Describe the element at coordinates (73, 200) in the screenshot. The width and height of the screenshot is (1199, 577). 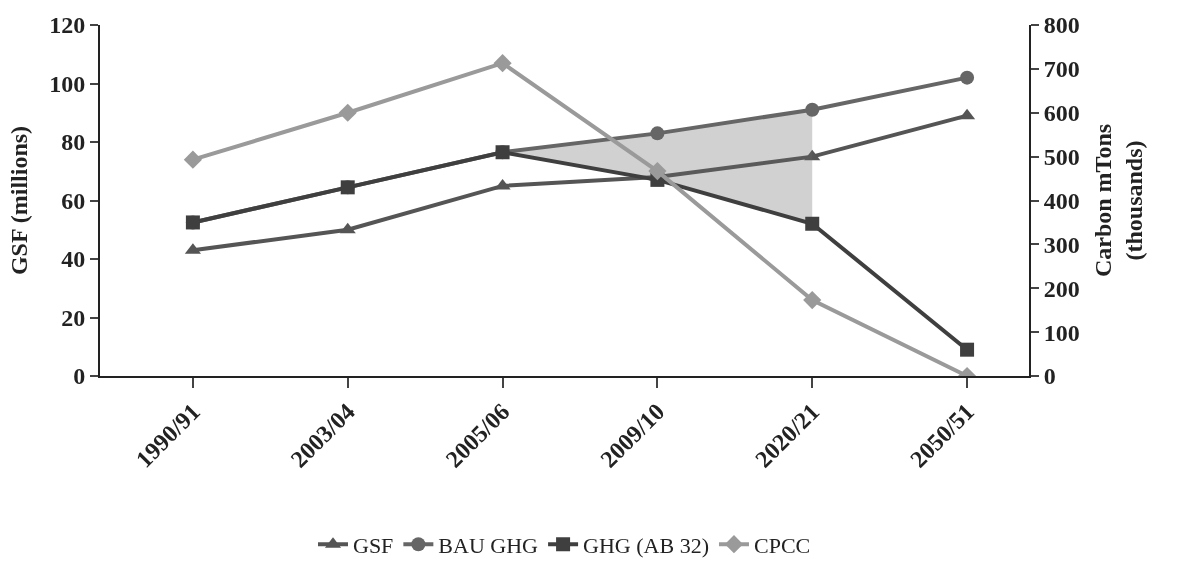
I see `y-tick-label: 60` at that location.